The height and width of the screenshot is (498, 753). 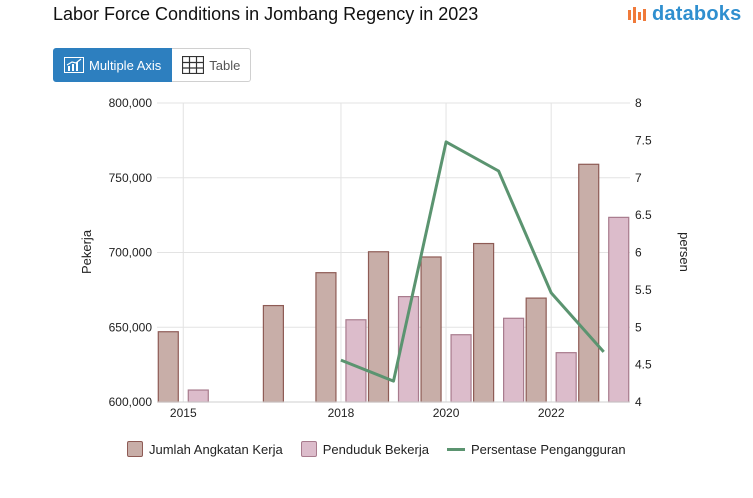 What do you see at coordinates (514, 360) in the screenshot?
I see `bar-penduduk-bekerja-2021` at bounding box center [514, 360].